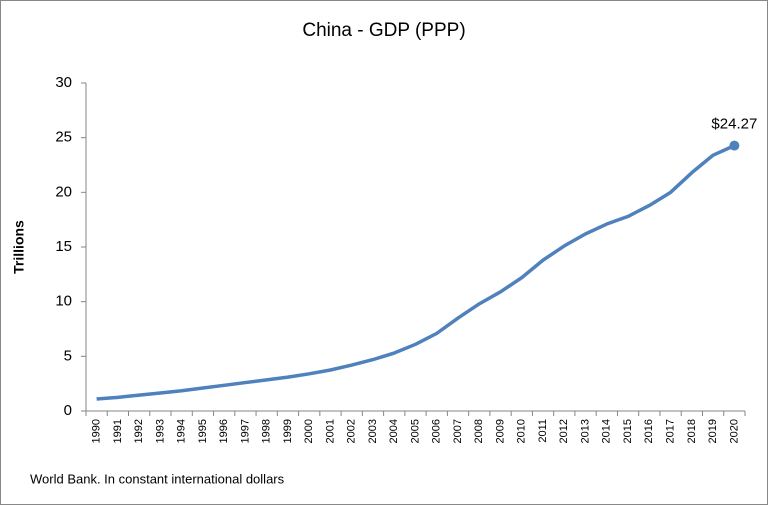 This screenshot has height=505, width=768. What do you see at coordinates (564, 431) in the screenshot?
I see `x-tick-label: 2012` at bounding box center [564, 431].